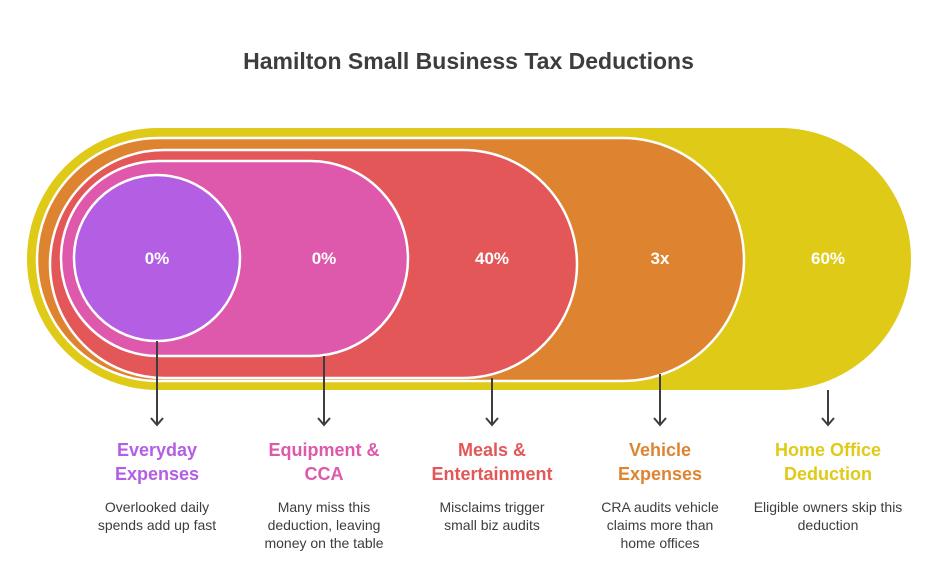  Describe the element at coordinates (157, 258) in the screenshot. I see `everyday-value: 0%` at that location.